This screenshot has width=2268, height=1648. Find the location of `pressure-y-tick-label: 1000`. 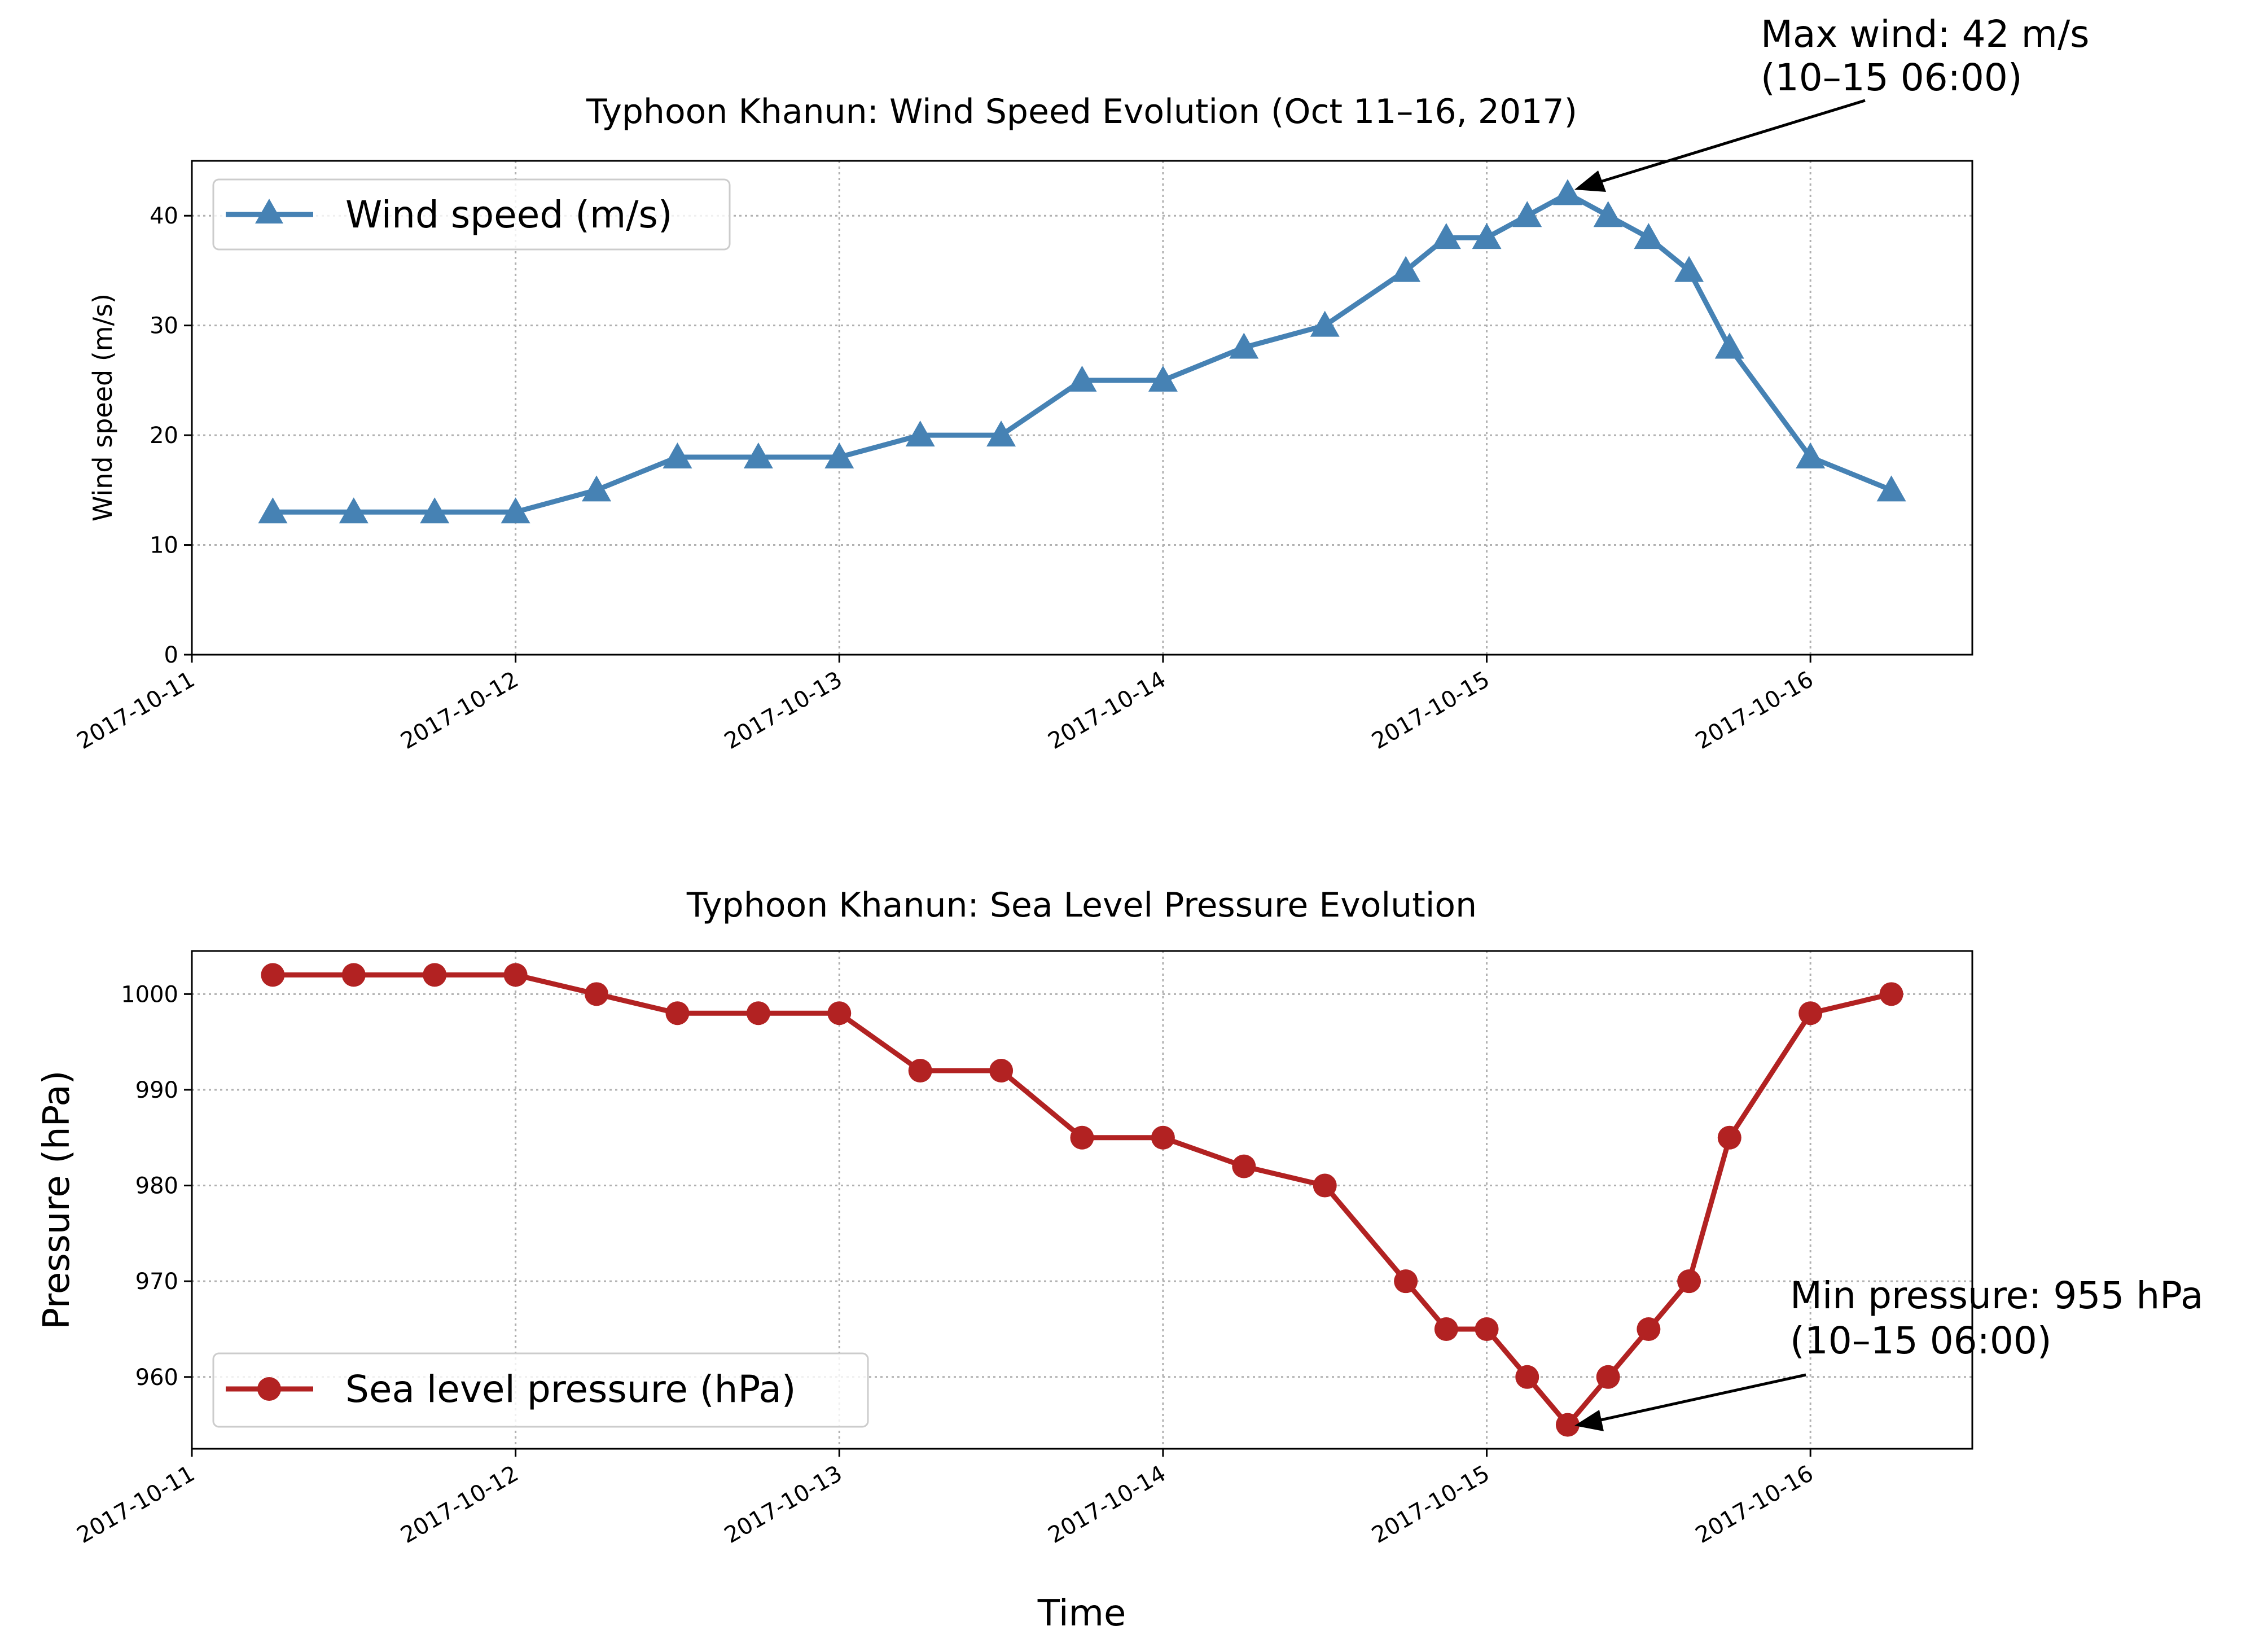

pressure-y-tick-label: 1000 is located at coordinates (149, 994).